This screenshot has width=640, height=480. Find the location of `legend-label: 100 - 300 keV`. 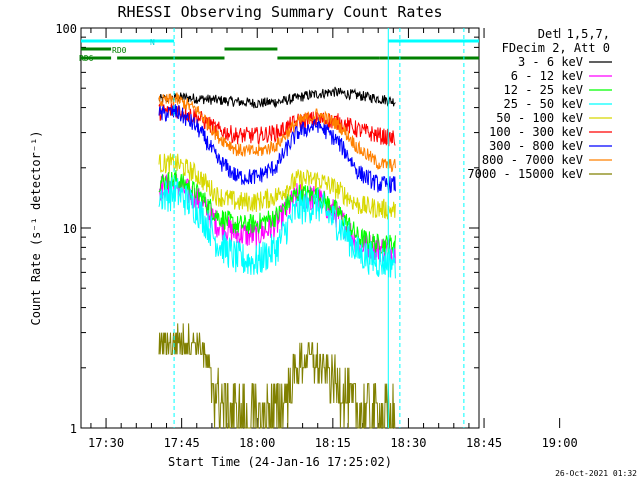

legend-label: 100 - 300 keV is located at coordinates (536, 132).